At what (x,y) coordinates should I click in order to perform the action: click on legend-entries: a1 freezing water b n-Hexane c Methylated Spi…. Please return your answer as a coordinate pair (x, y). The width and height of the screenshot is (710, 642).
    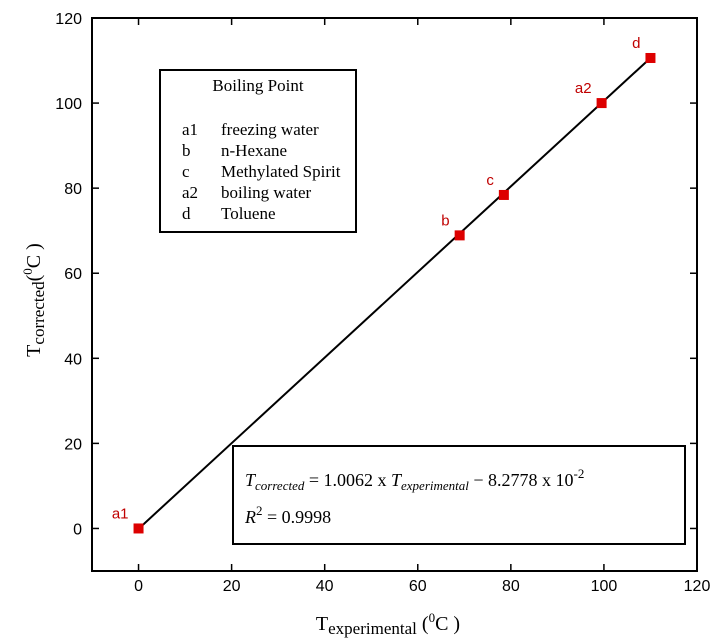
    Looking at the image, I should click on (261, 171).